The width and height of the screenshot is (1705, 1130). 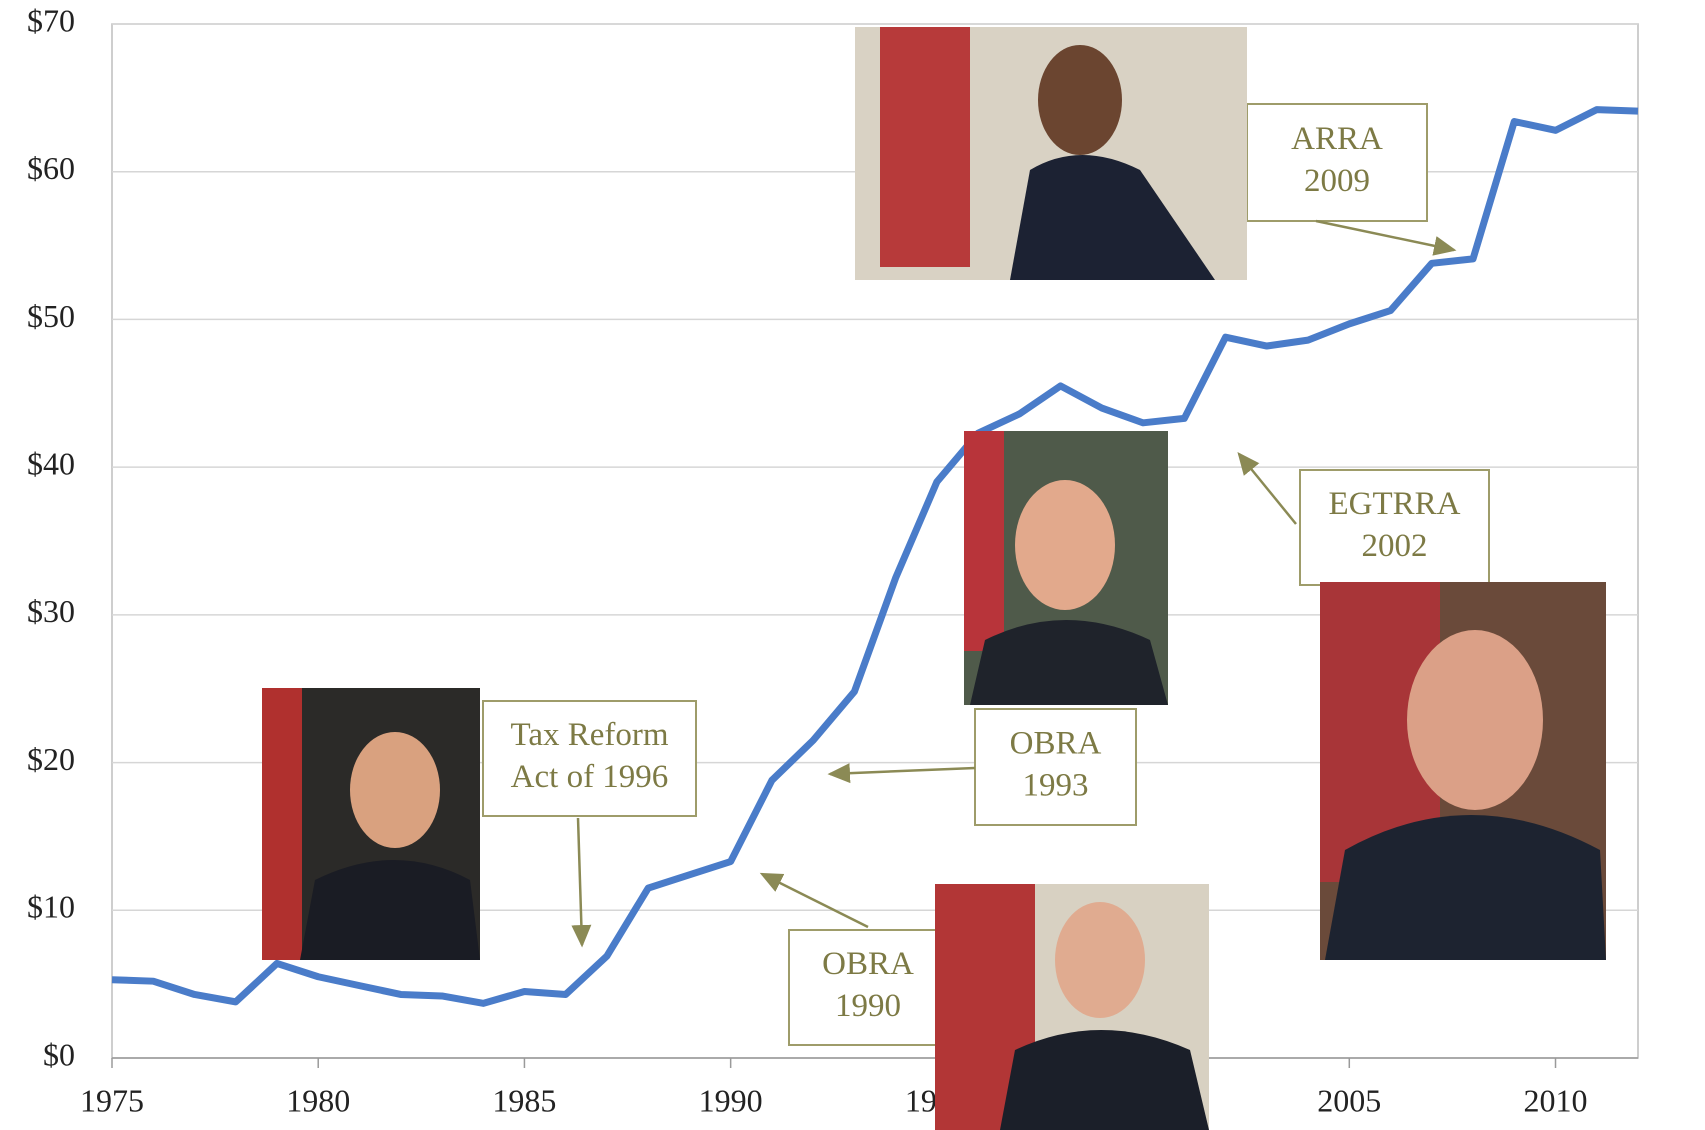 What do you see at coordinates (51, 611) in the screenshot?
I see `y-tick-label: $30` at bounding box center [51, 611].